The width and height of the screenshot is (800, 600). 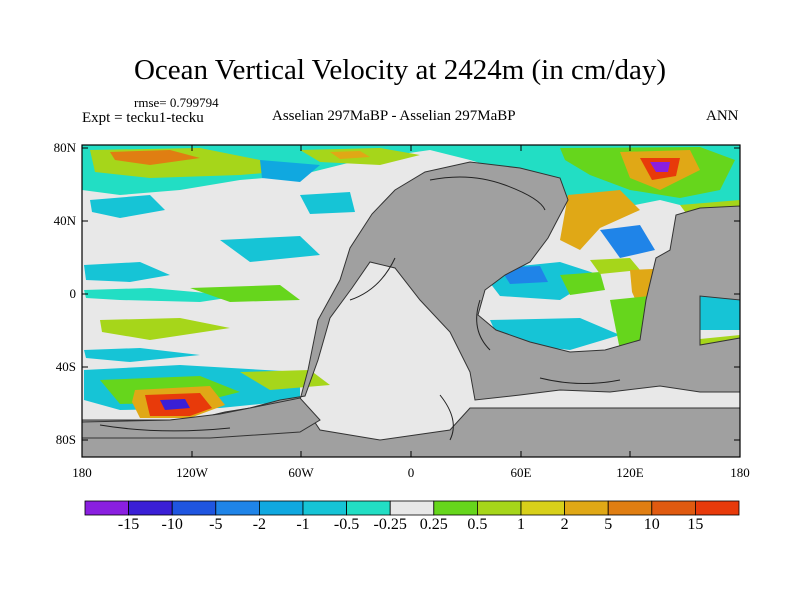 I want to click on colorbar-label: -5, so click(x=216, y=524).